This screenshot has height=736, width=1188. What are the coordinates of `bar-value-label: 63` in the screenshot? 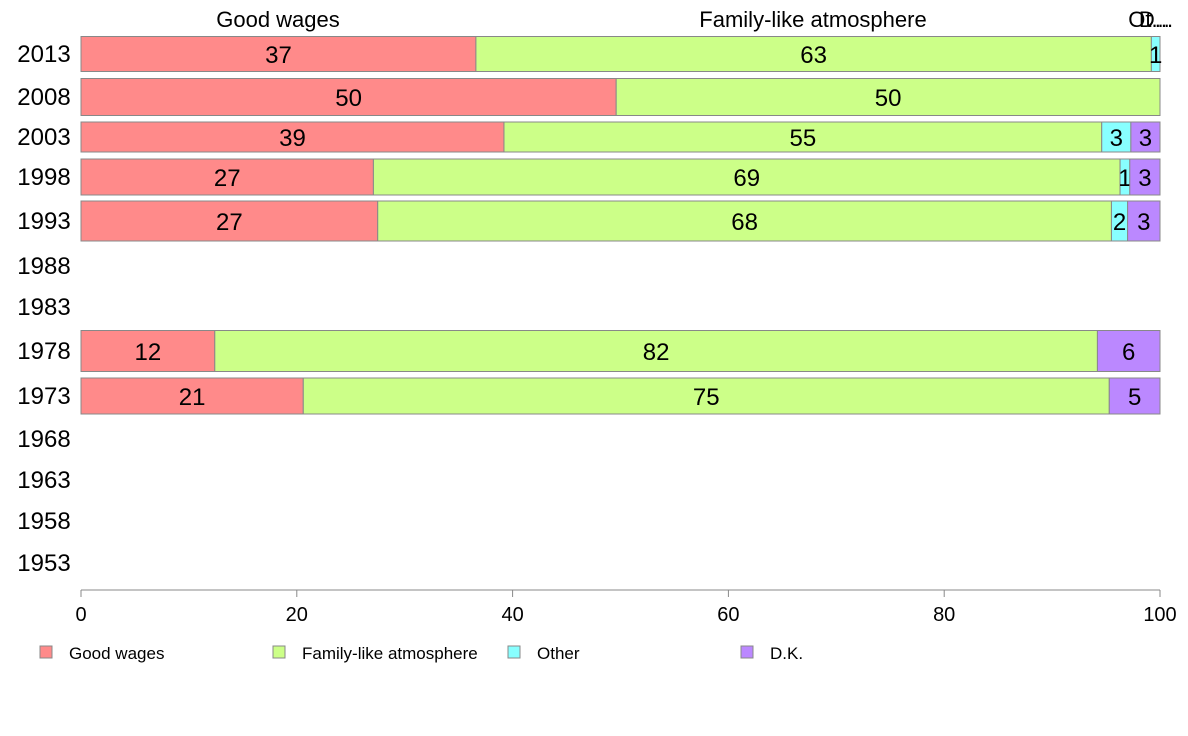 It's located at (813, 55).